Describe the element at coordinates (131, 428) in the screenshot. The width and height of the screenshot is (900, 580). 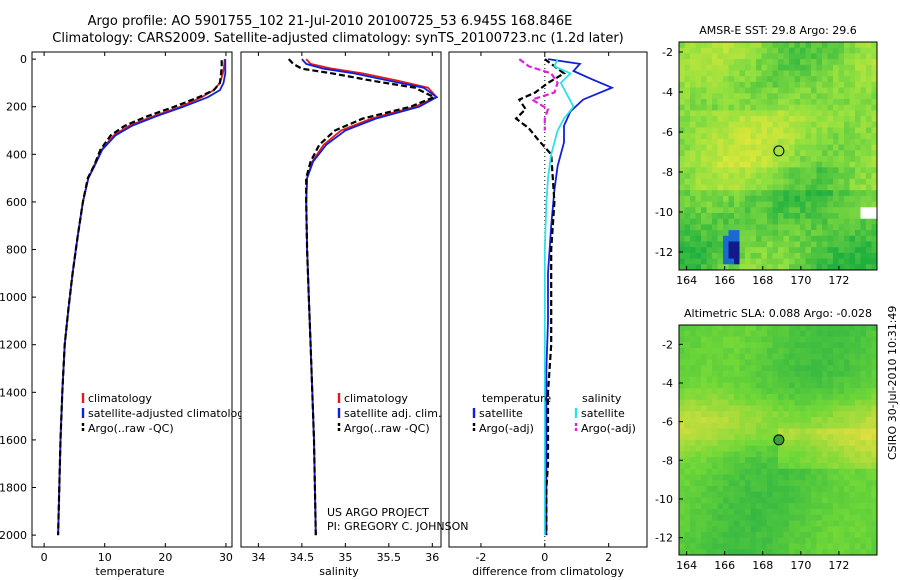
I see `temp-legend-2-label: Argo(..raw -QC)` at that location.